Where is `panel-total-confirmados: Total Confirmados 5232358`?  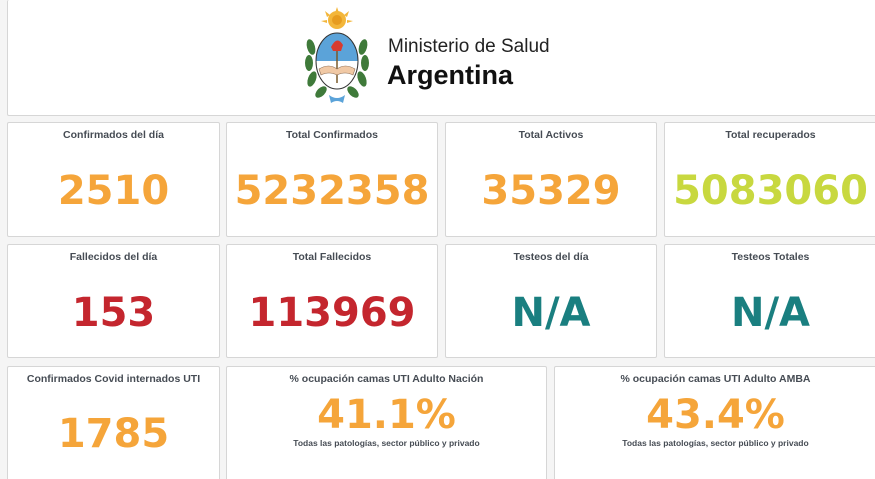
panel-total-confirmados: Total Confirmados 5232358 is located at coordinates (332, 179).